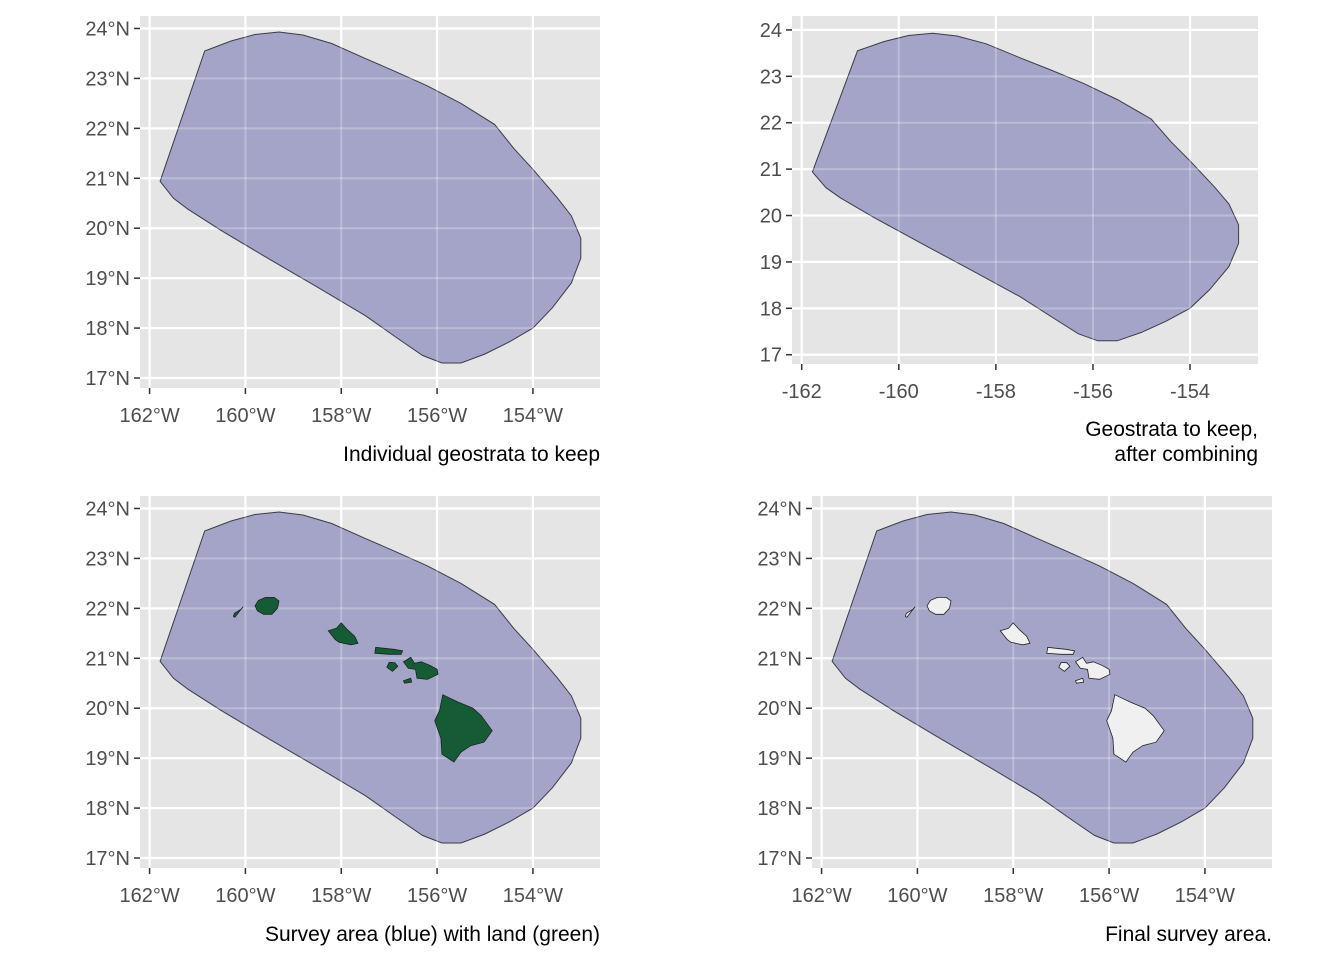 The width and height of the screenshot is (1344, 960). I want to click on x-tick-label: -156, so click(1093, 392).